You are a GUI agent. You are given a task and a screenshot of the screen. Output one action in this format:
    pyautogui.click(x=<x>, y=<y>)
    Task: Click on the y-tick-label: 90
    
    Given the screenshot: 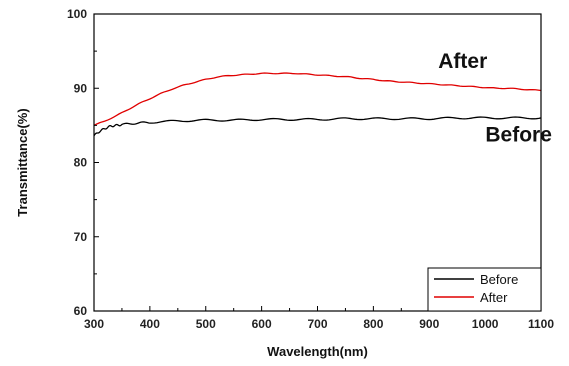 What is the action you would take?
    pyautogui.click(x=81, y=88)
    